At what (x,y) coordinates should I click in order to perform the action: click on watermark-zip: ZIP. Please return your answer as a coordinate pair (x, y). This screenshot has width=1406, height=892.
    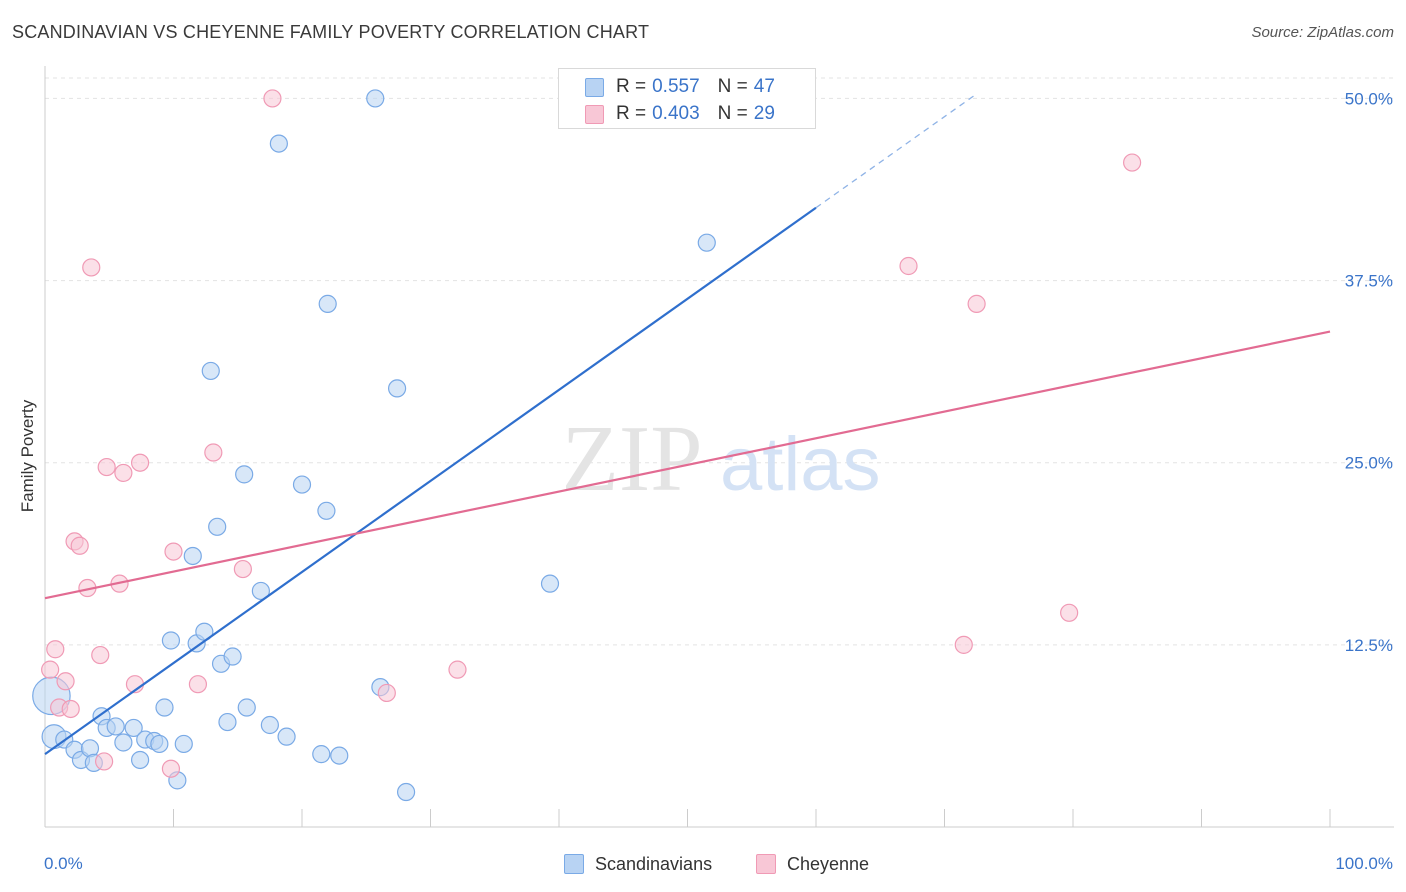
    Looking at the image, I should click on (632, 459).